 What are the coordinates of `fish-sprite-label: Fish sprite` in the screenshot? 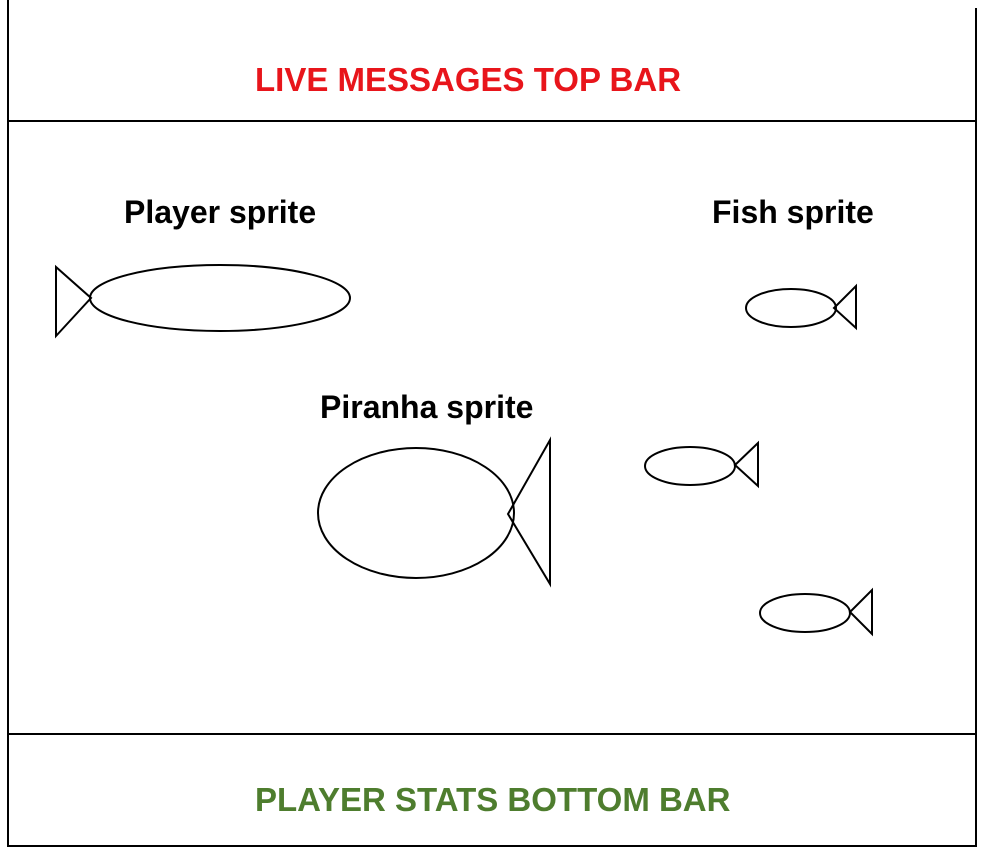 It's located at (793, 212).